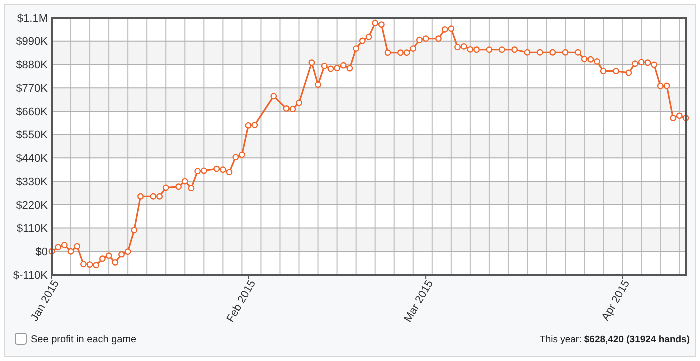 The image size is (700, 361). What do you see at coordinates (32, 88) in the screenshot?
I see `y-tick-label: $770K` at bounding box center [32, 88].